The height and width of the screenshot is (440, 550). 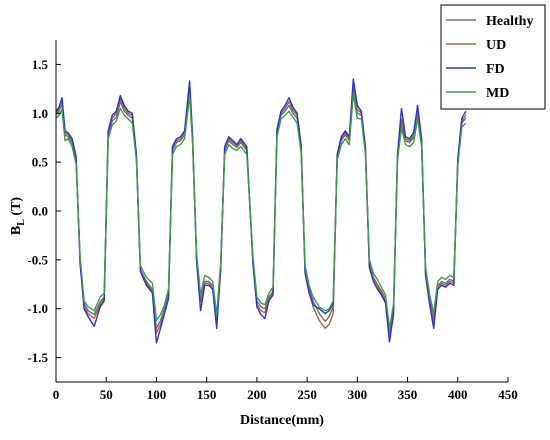 What do you see at coordinates (40, 113) in the screenshot?
I see `y-tick-label: 1.0` at bounding box center [40, 113].